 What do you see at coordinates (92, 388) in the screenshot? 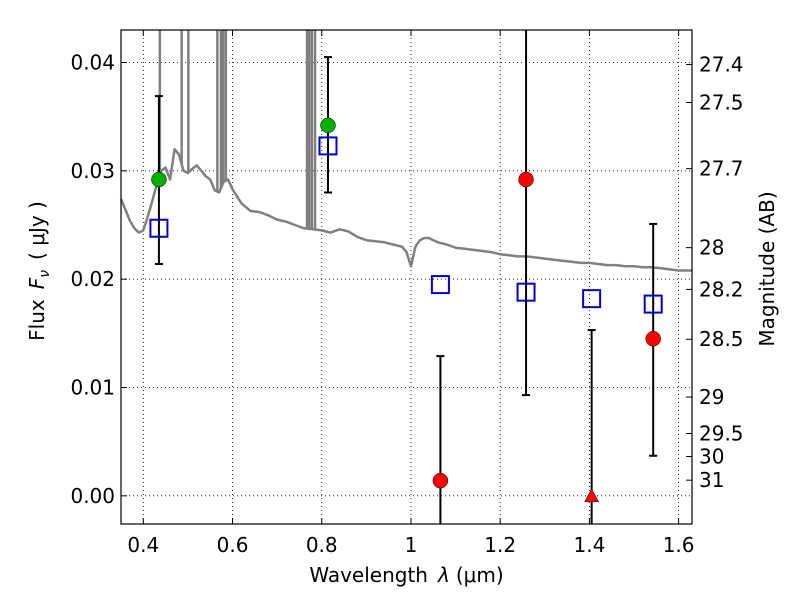
I see `y-tick-label: 0.01` at bounding box center [92, 388].